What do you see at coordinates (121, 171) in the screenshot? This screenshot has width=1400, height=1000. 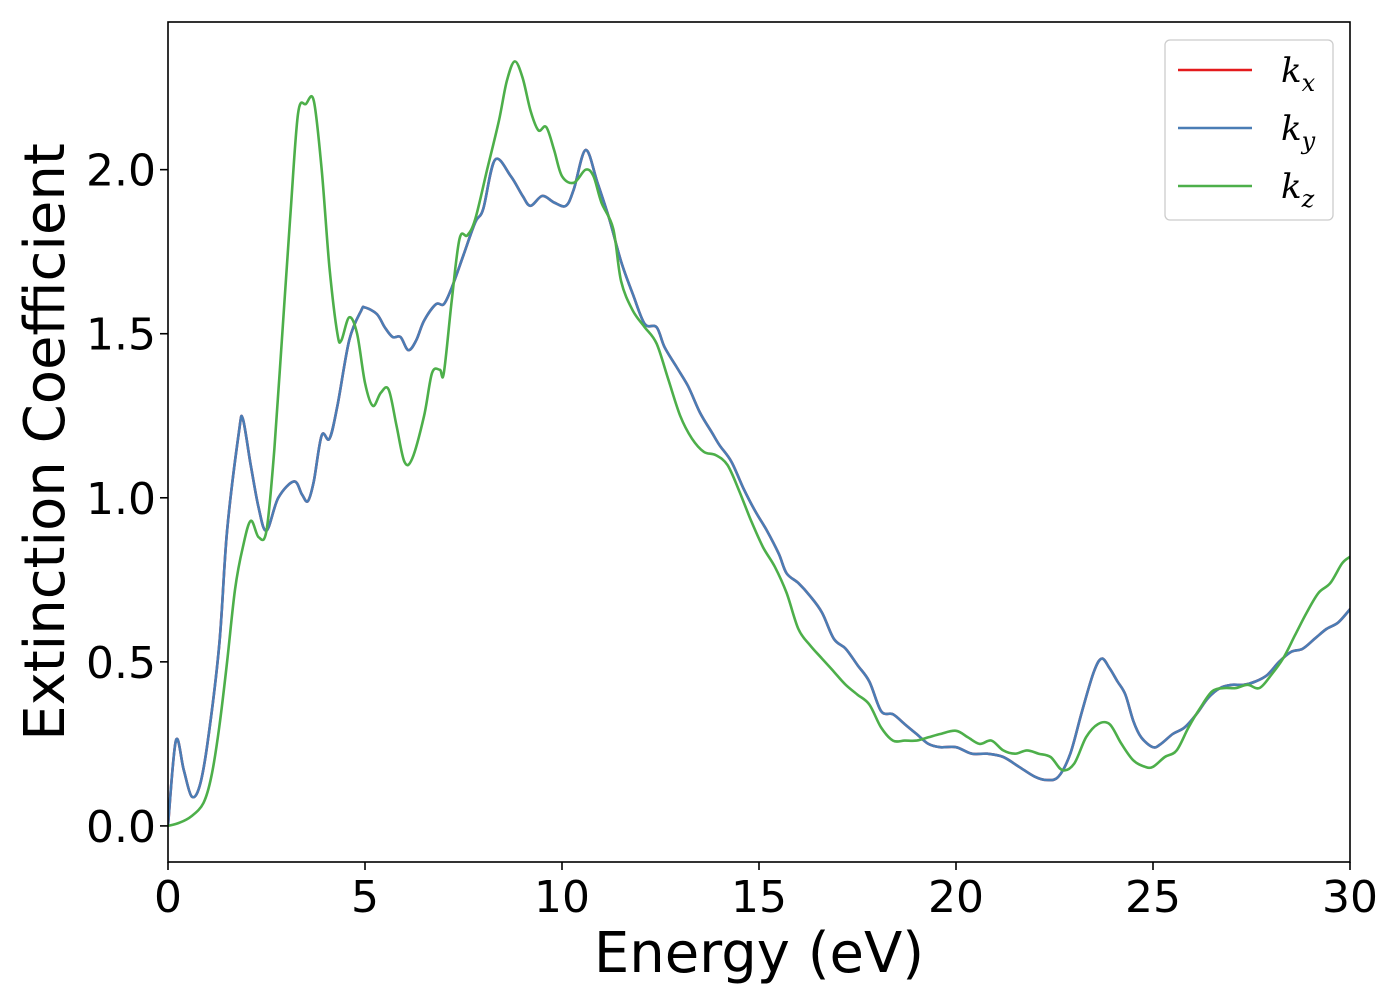 I see `y-tick-label: 2.0` at bounding box center [121, 171].